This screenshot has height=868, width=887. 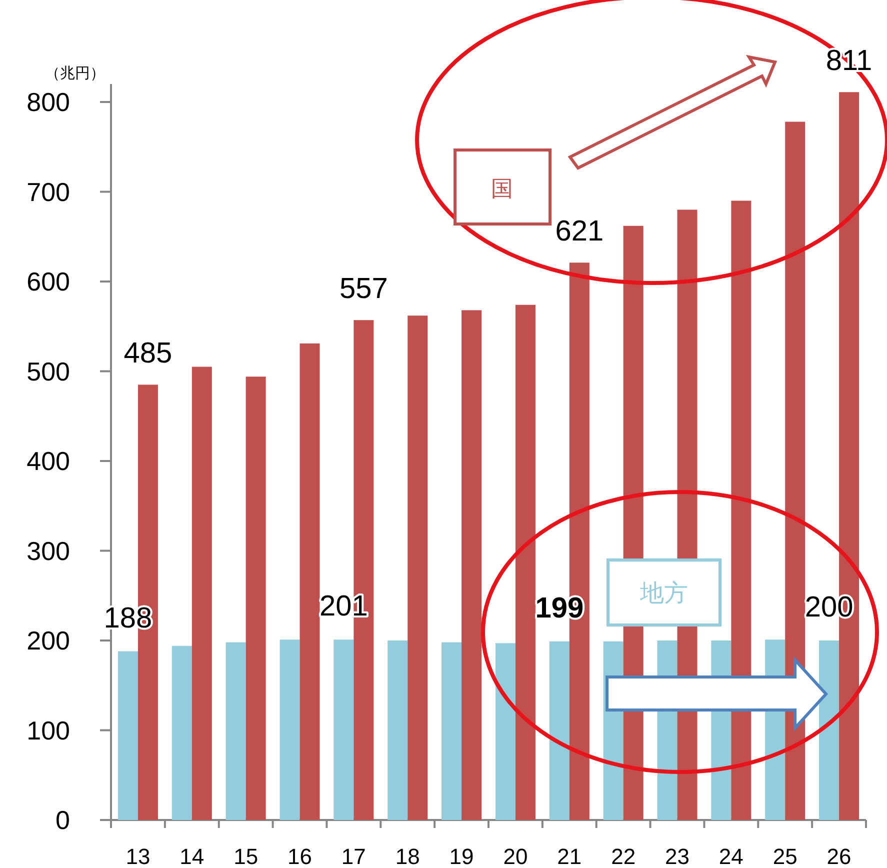 What do you see at coordinates (48, 191) in the screenshot?
I see `y-tick-label: 700` at bounding box center [48, 191].